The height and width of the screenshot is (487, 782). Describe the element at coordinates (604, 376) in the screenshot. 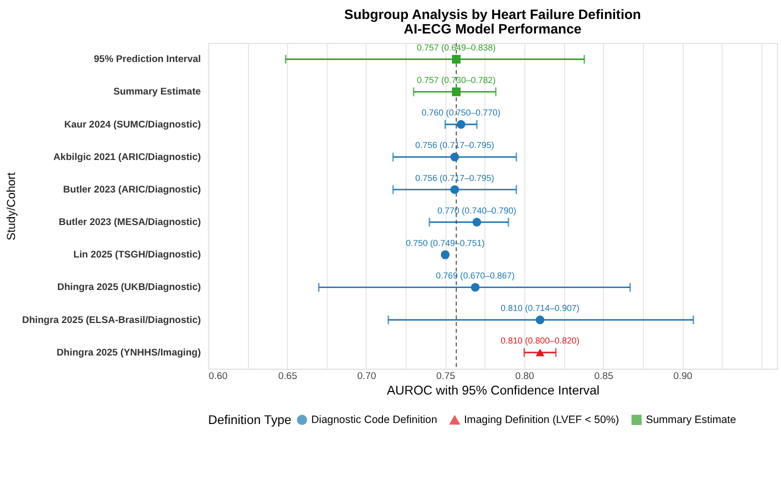

I see `x-tick-label: 0.85` at that location.